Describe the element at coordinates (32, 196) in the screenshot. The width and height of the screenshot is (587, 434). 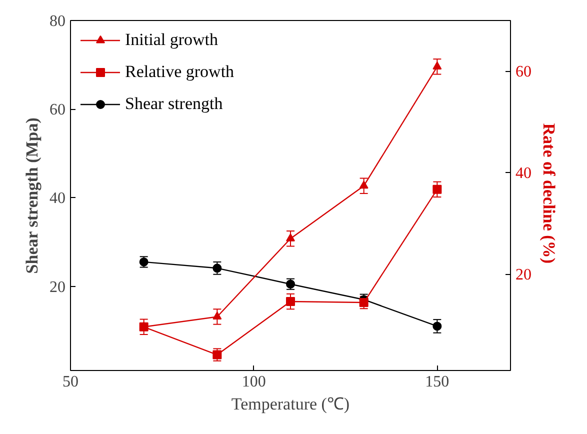
I see `y-axis-title: Shear strength (Mpa)` at that location.